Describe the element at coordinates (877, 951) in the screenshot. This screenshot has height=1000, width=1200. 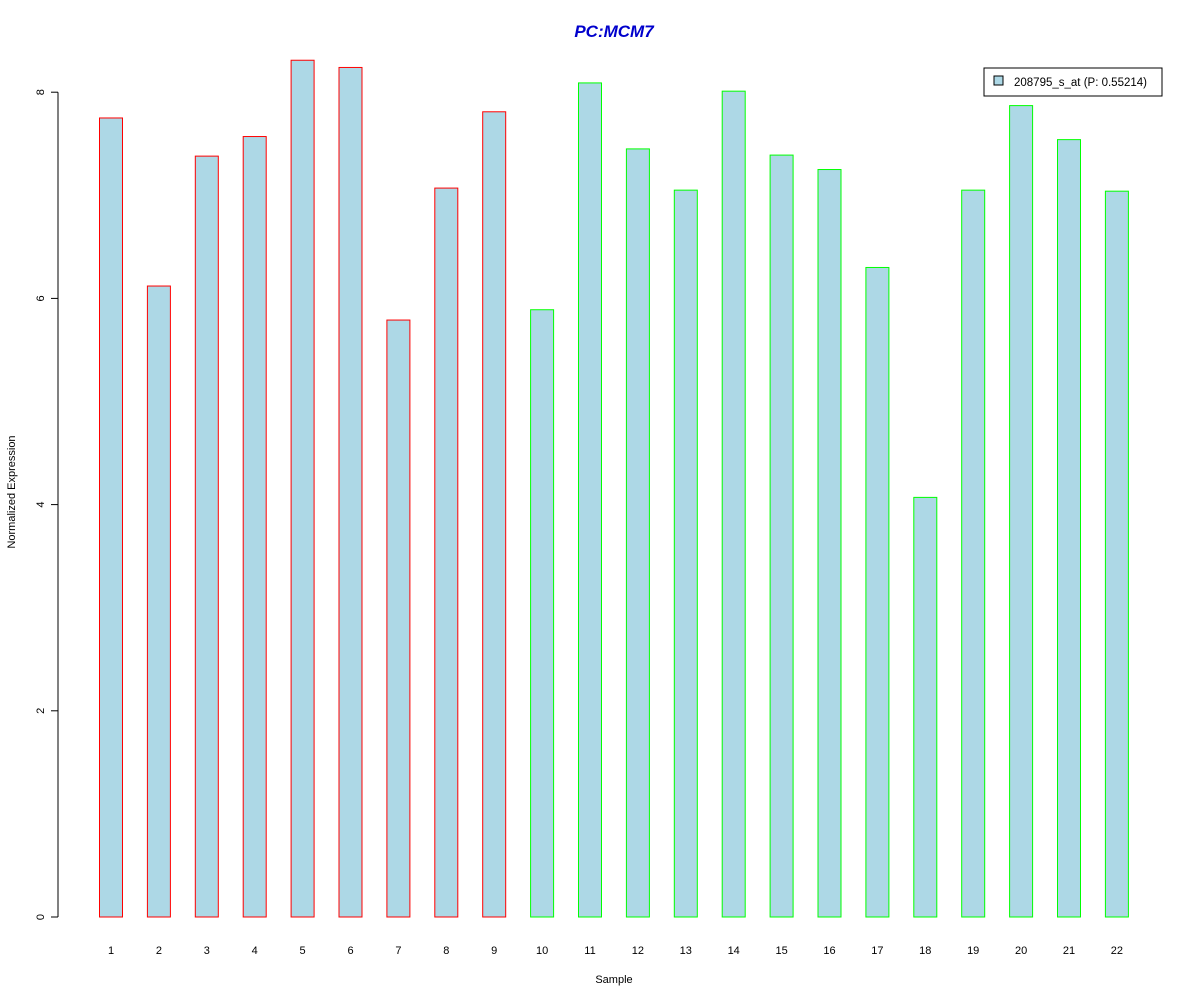
I see `x-tick-label: 17` at that location.